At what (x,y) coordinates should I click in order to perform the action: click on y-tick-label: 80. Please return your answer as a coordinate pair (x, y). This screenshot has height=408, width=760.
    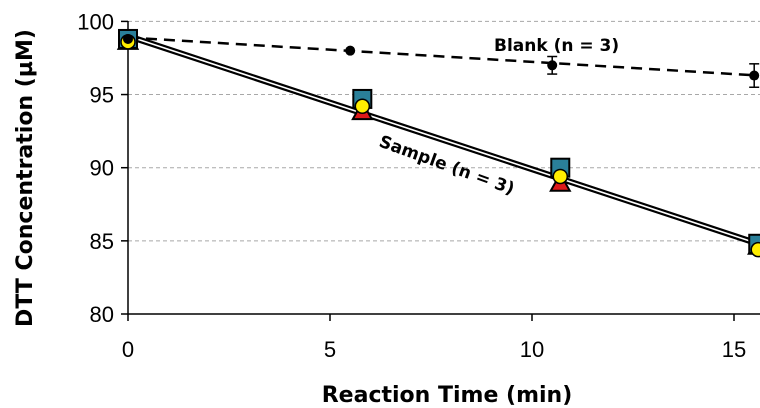
    Looking at the image, I should click on (102, 314).